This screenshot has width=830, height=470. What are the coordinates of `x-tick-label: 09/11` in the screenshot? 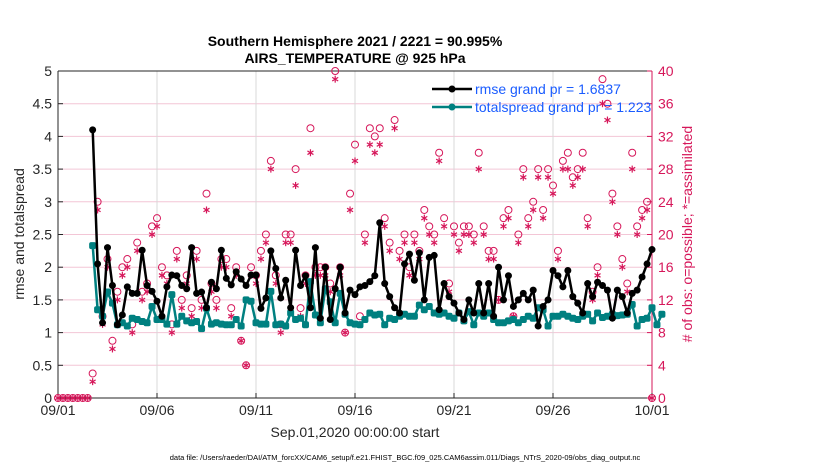 It's located at (256, 410).